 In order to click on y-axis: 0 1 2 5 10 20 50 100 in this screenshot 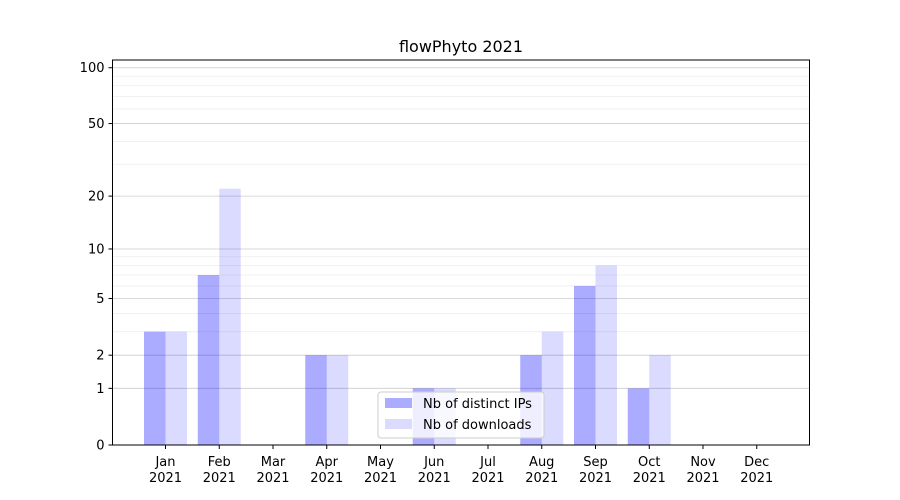, I will do `click(96, 257)`.